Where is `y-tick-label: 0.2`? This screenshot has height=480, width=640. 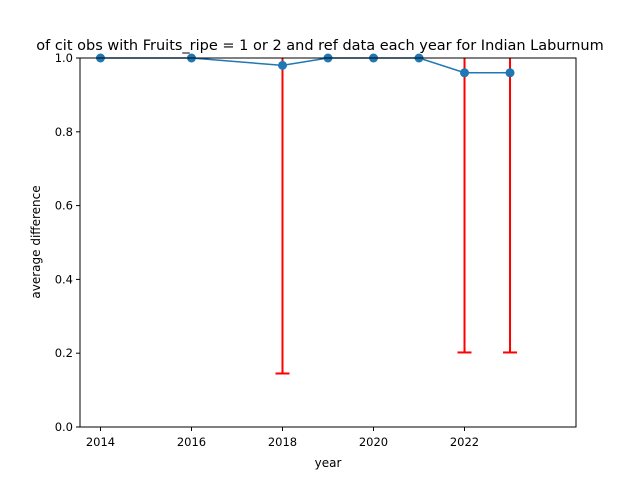
y-tick-label: 0.2 is located at coordinates (64, 353).